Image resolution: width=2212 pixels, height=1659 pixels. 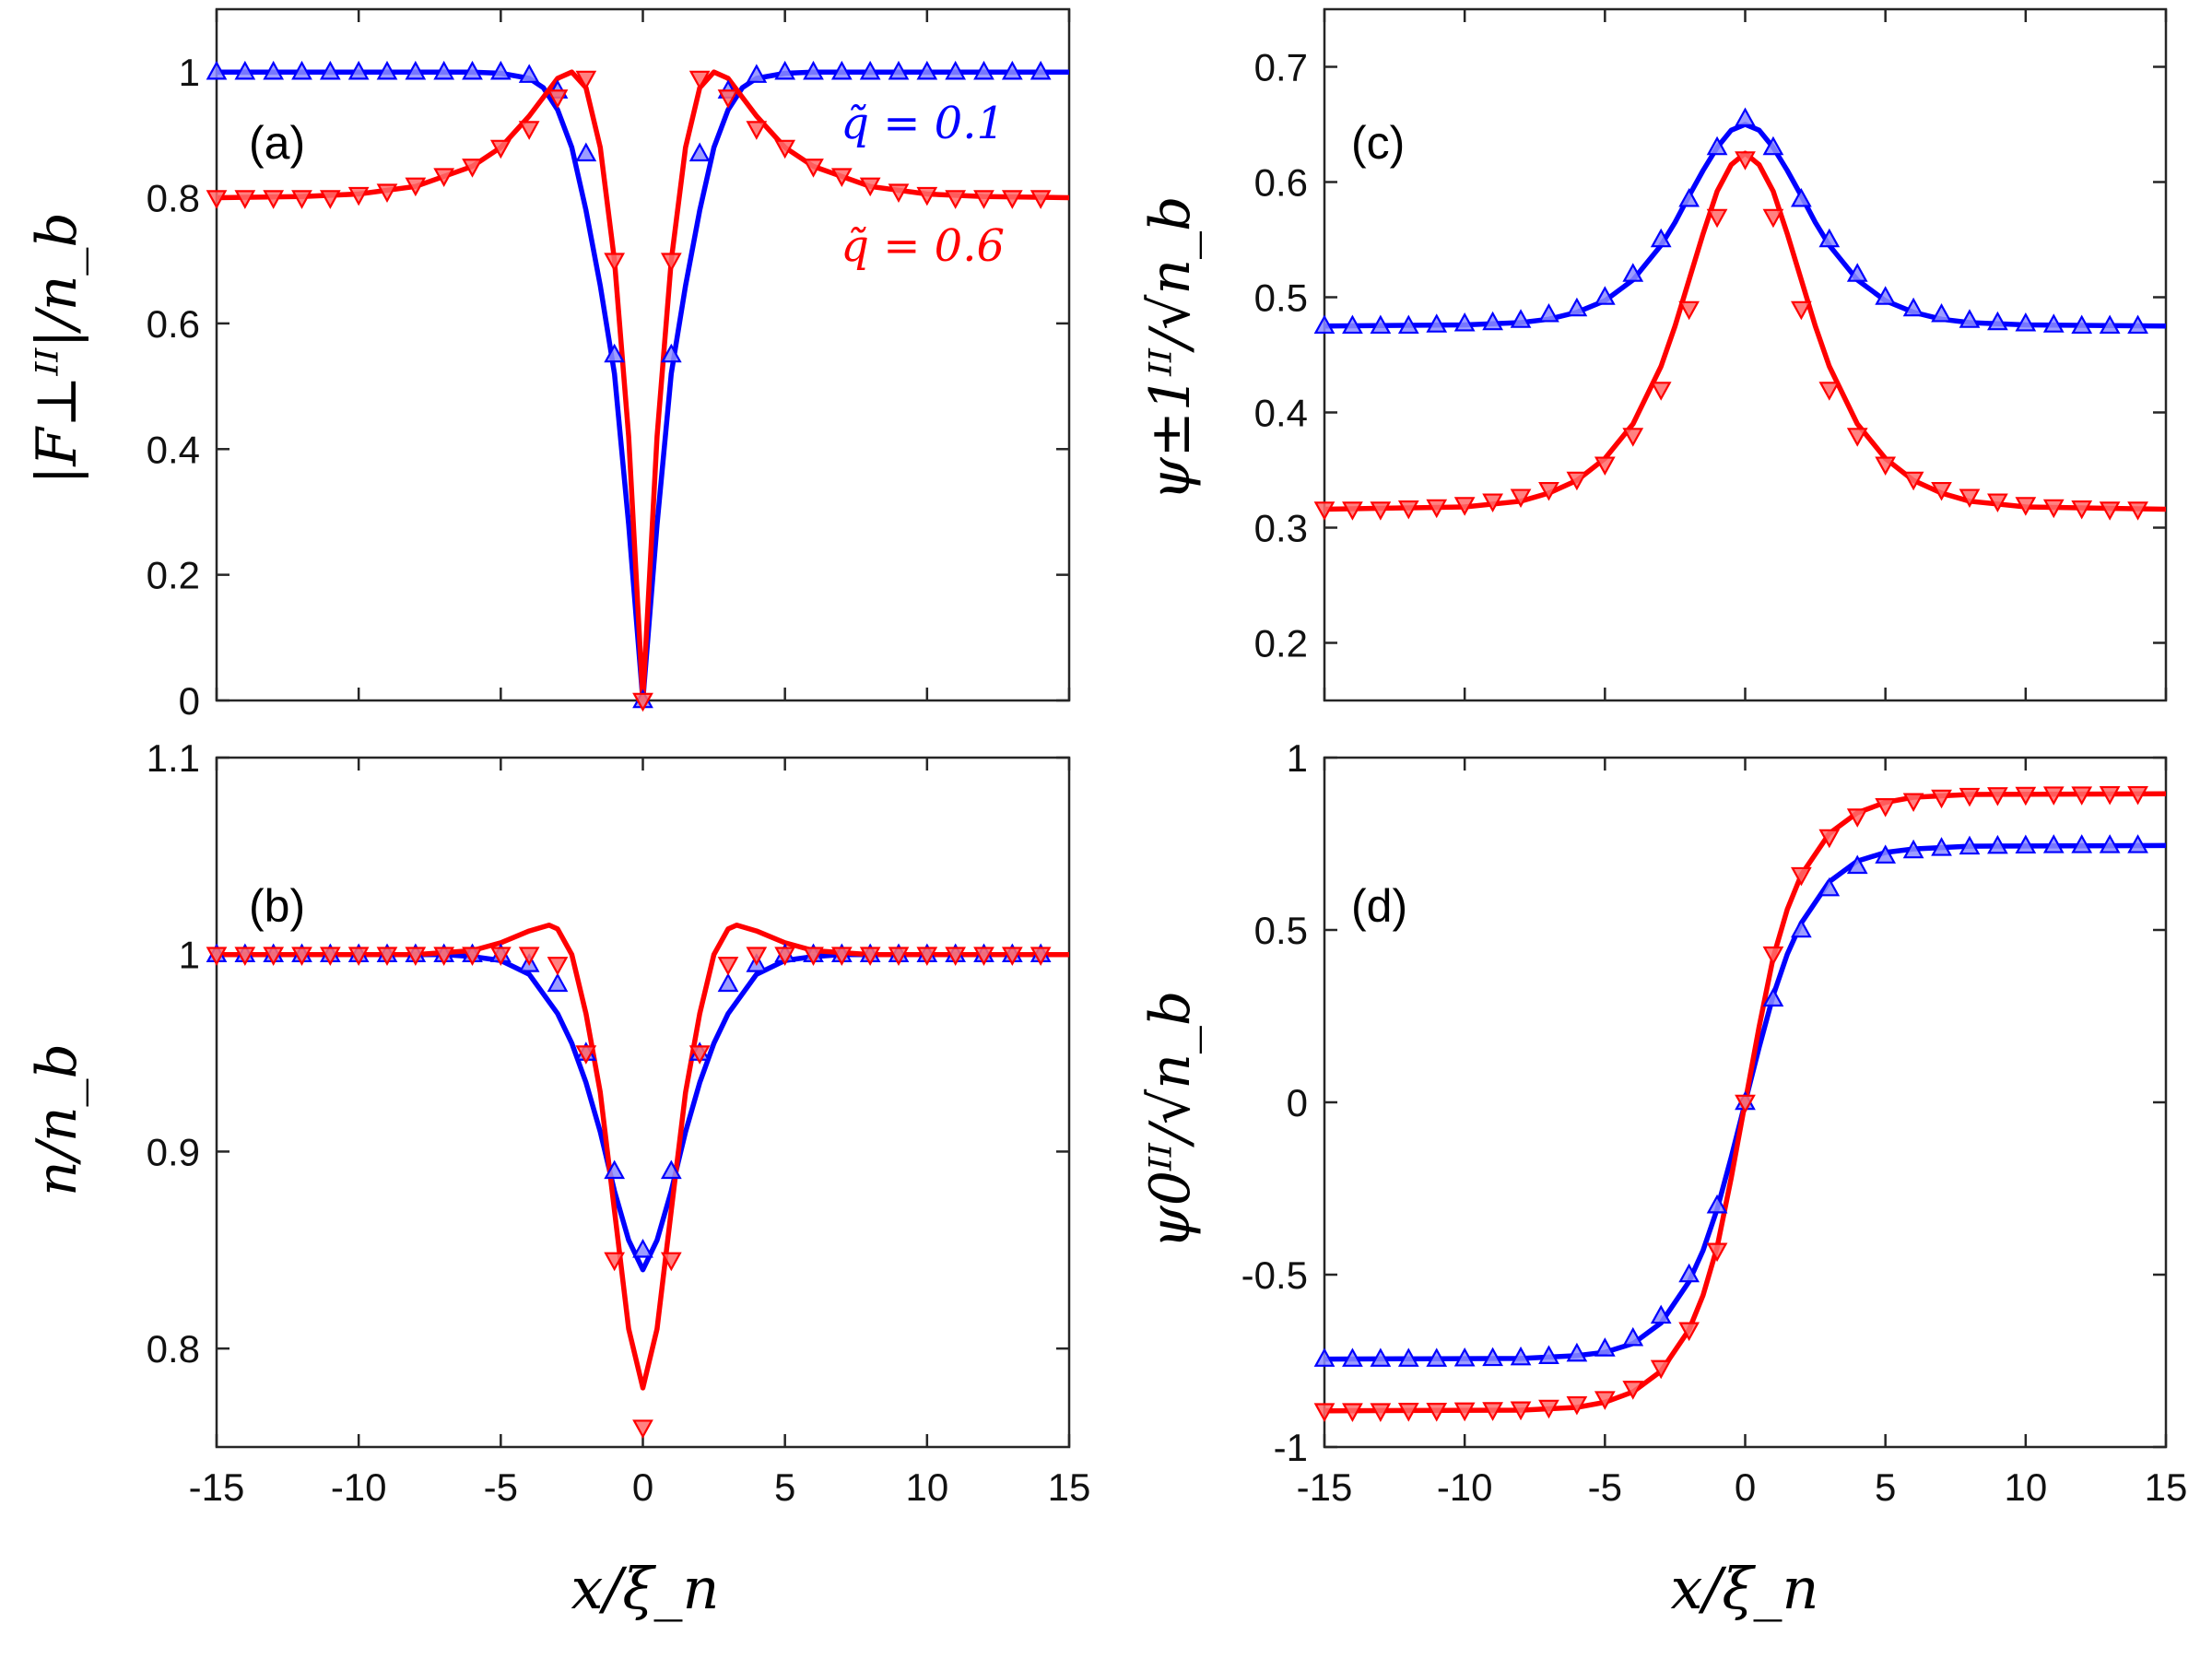 What do you see at coordinates (173, 575) in the screenshot?
I see `y-tick-label-a: 0.2` at bounding box center [173, 575].